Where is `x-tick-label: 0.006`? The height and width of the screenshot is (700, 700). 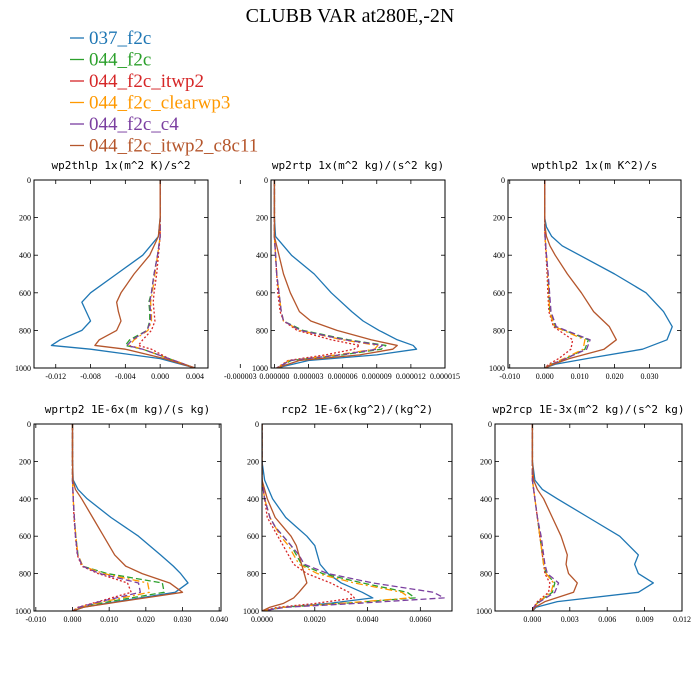
x-tick-label: 0.006 is located at coordinates (607, 619).